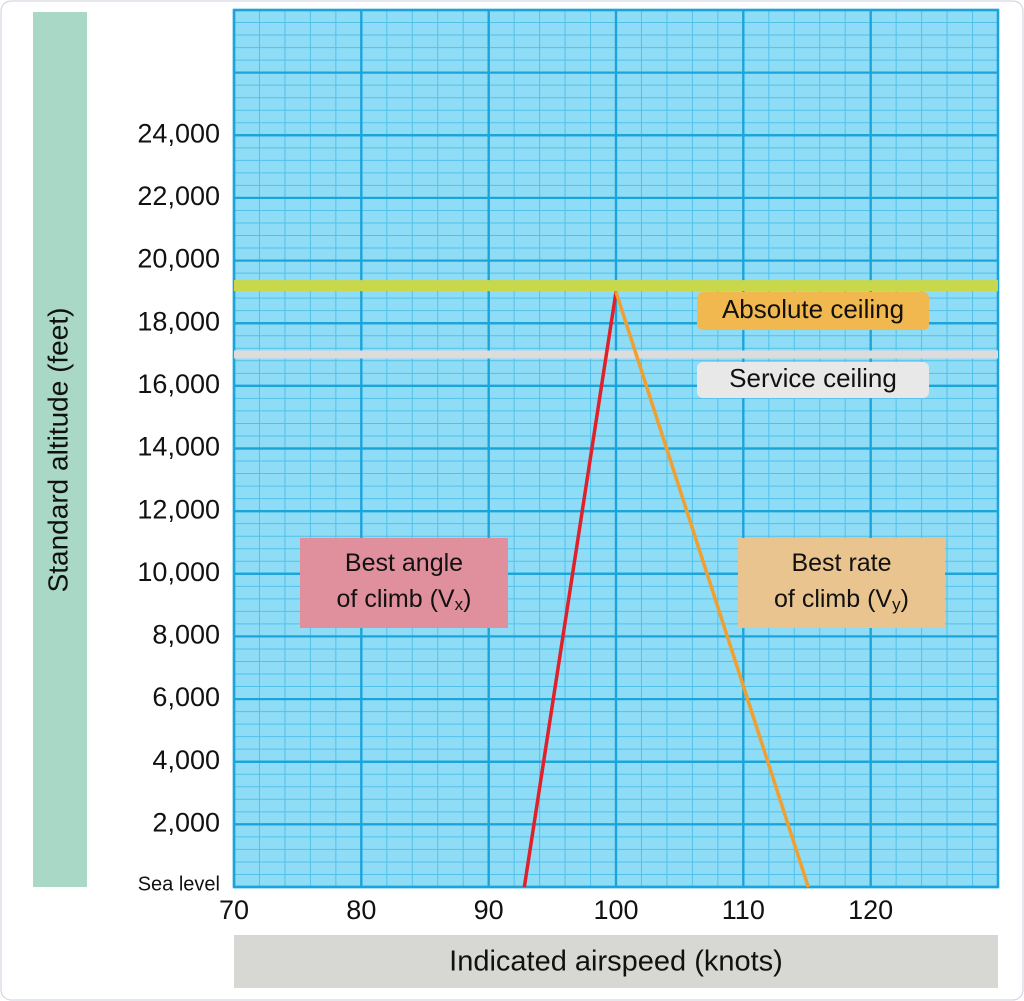  Describe the element at coordinates (234, 910) in the screenshot. I see `x-tick-label: 70` at that location.